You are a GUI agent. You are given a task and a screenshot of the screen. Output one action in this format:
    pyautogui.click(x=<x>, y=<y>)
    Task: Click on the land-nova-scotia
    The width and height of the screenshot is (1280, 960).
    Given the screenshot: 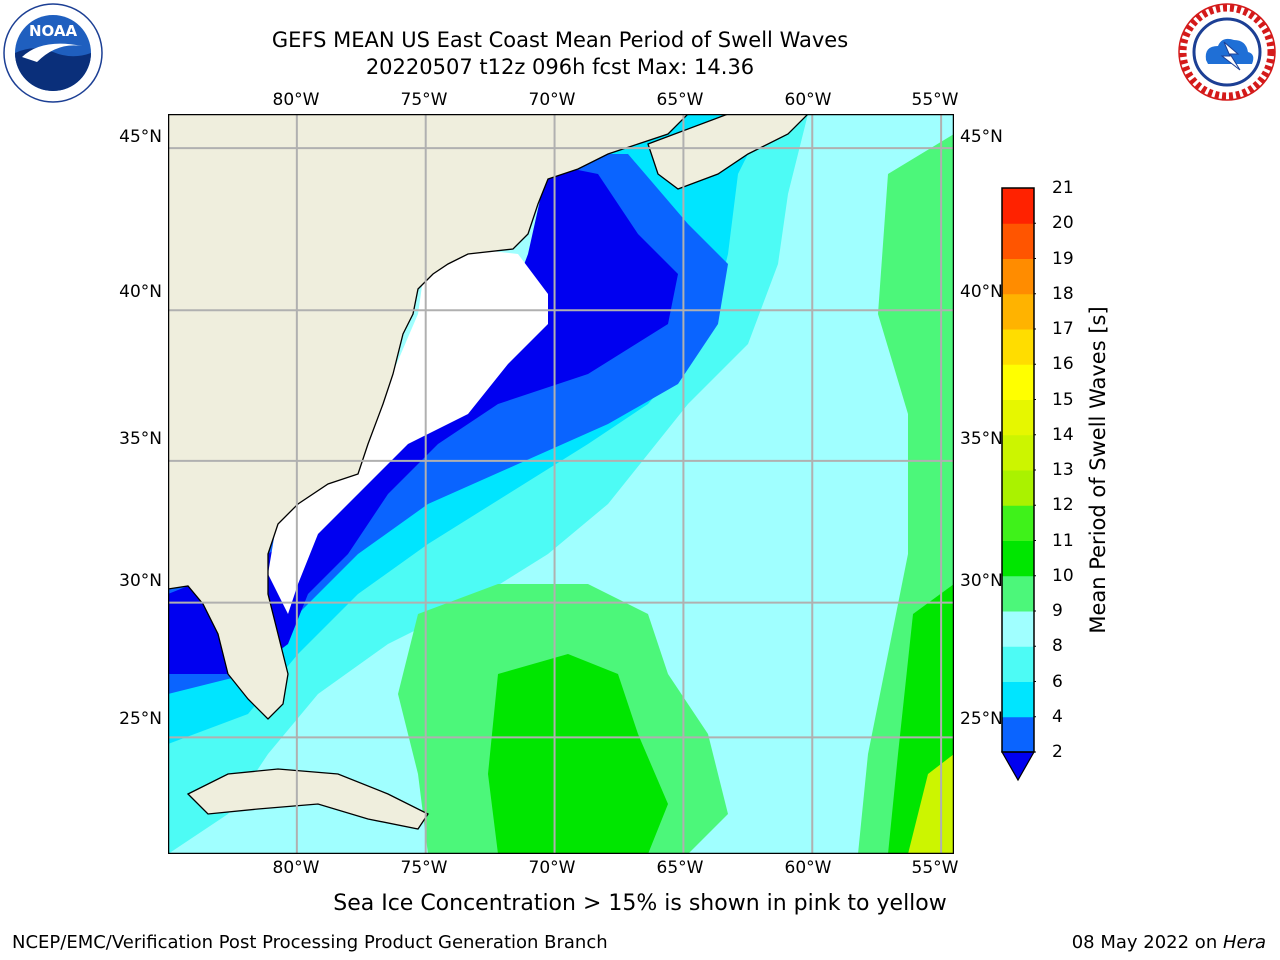 What is the action you would take?
    pyautogui.click(x=728, y=152)
    